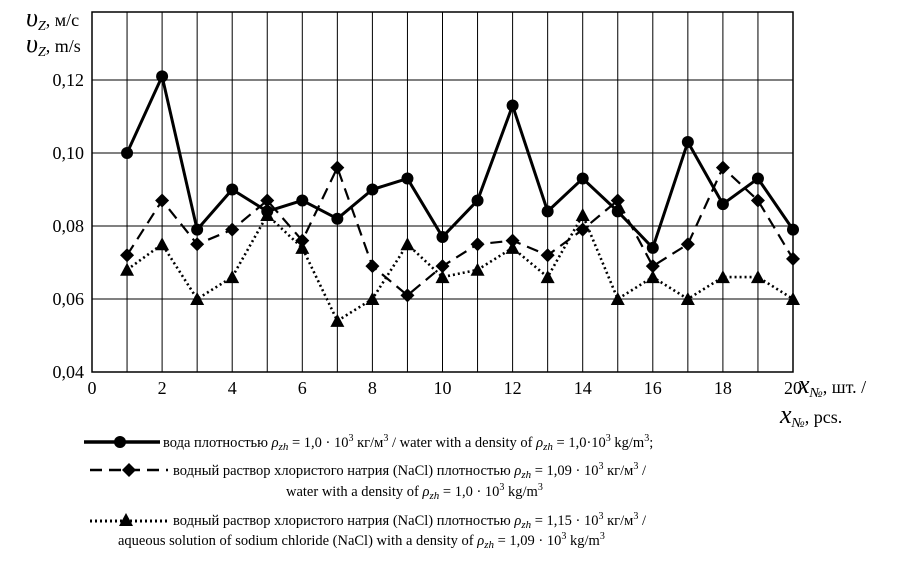  I want to click on legend-marker-circle, so click(120, 442).